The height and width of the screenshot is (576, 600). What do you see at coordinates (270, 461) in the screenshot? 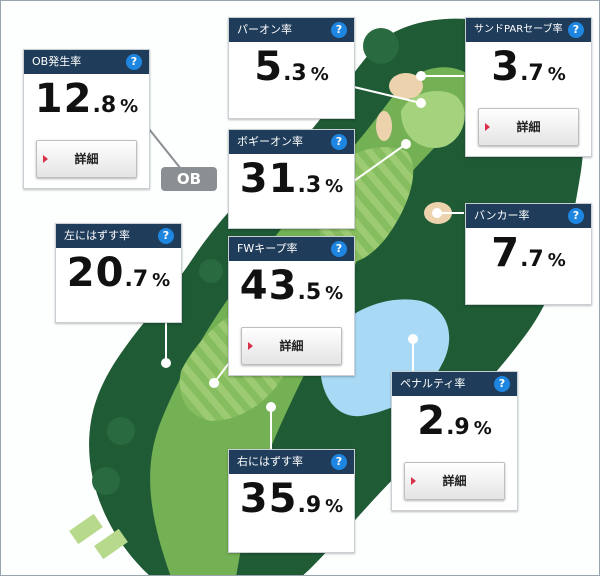
I see `card-title: 右にはずす率` at bounding box center [270, 461].